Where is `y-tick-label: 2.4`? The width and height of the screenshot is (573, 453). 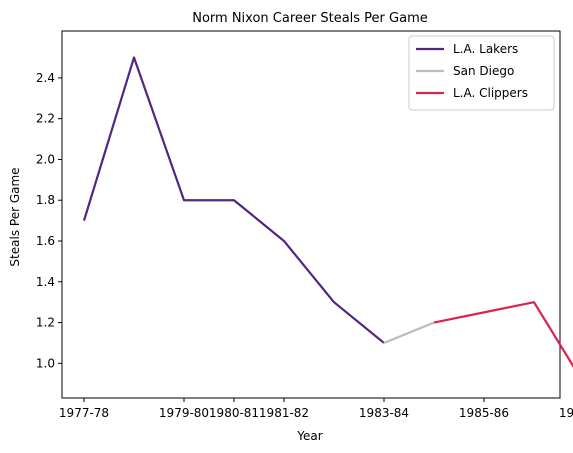
y-tick-label: 2.4 is located at coordinates (45, 78).